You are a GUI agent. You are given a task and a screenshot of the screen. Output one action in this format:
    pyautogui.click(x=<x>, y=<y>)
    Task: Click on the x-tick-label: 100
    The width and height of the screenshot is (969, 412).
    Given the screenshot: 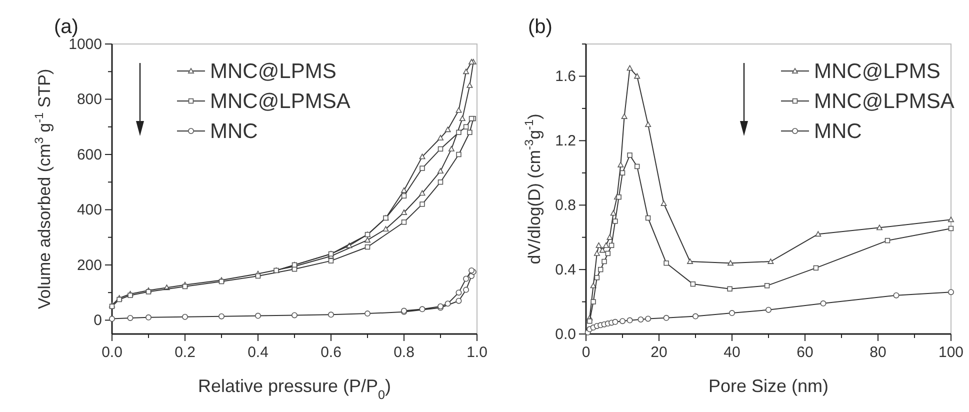 What is the action you would take?
    pyautogui.click(x=951, y=352)
    